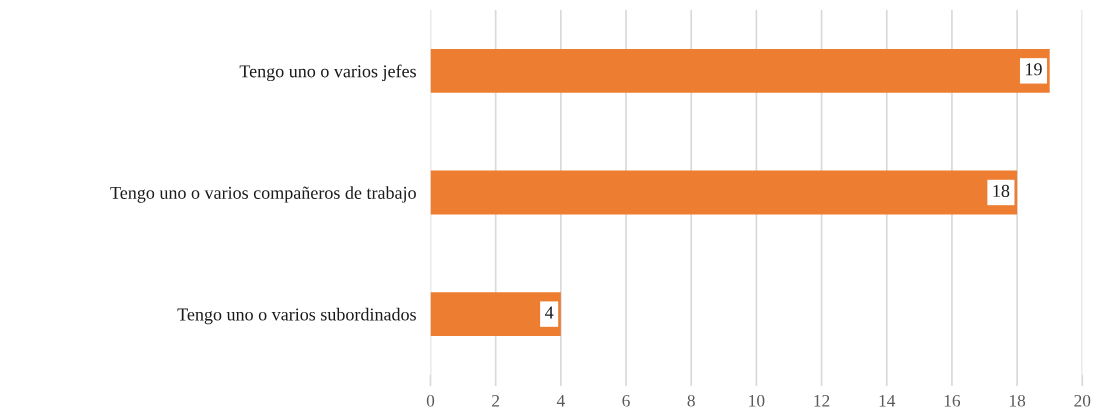  I want to click on x-tick-label: 14, so click(887, 400).